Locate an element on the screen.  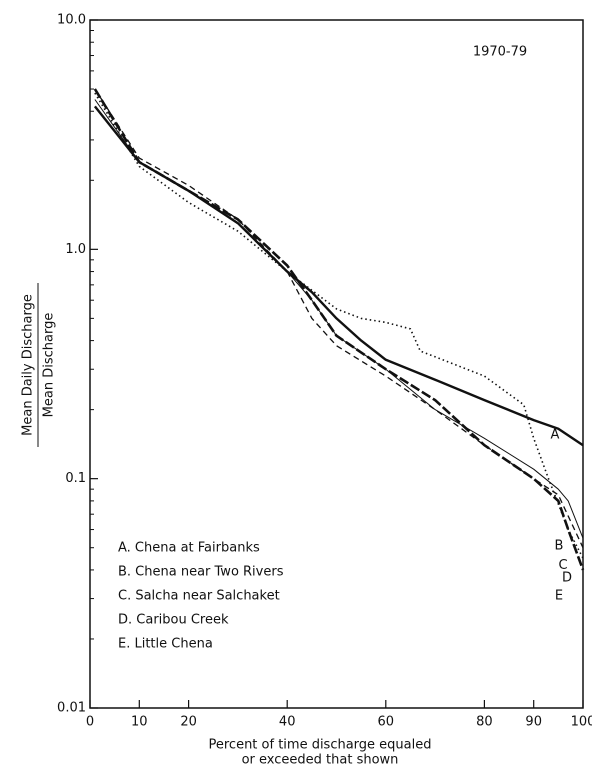
legend-entry: B. Chena near Two Rivers is located at coordinates (201, 572).